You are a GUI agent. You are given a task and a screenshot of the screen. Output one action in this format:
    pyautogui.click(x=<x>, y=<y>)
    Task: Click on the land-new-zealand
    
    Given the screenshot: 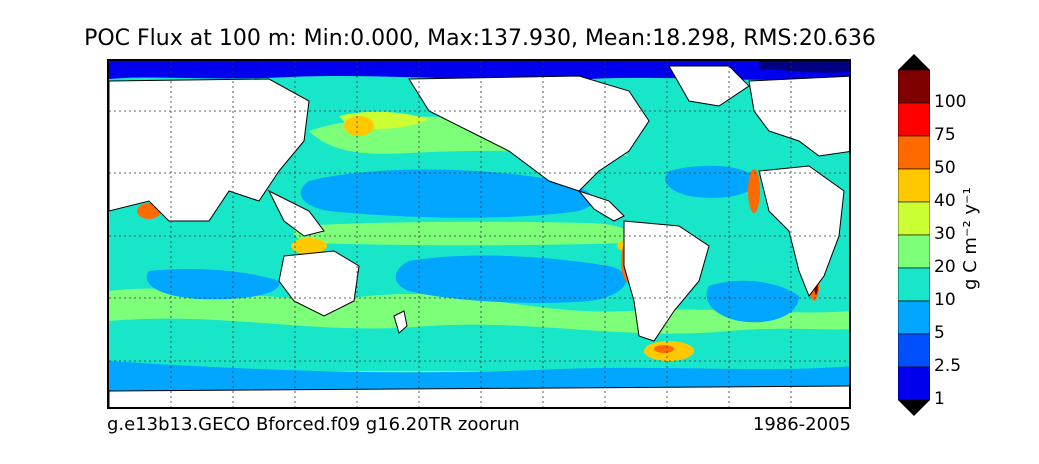 What is the action you would take?
    pyautogui.click(x=400, y=322)
    